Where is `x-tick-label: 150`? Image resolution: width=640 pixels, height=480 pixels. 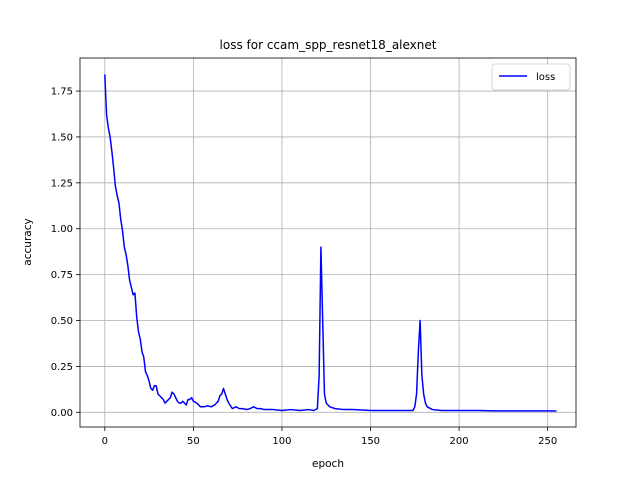 x-tick-label: 150 is located at coordinates (370, 441).